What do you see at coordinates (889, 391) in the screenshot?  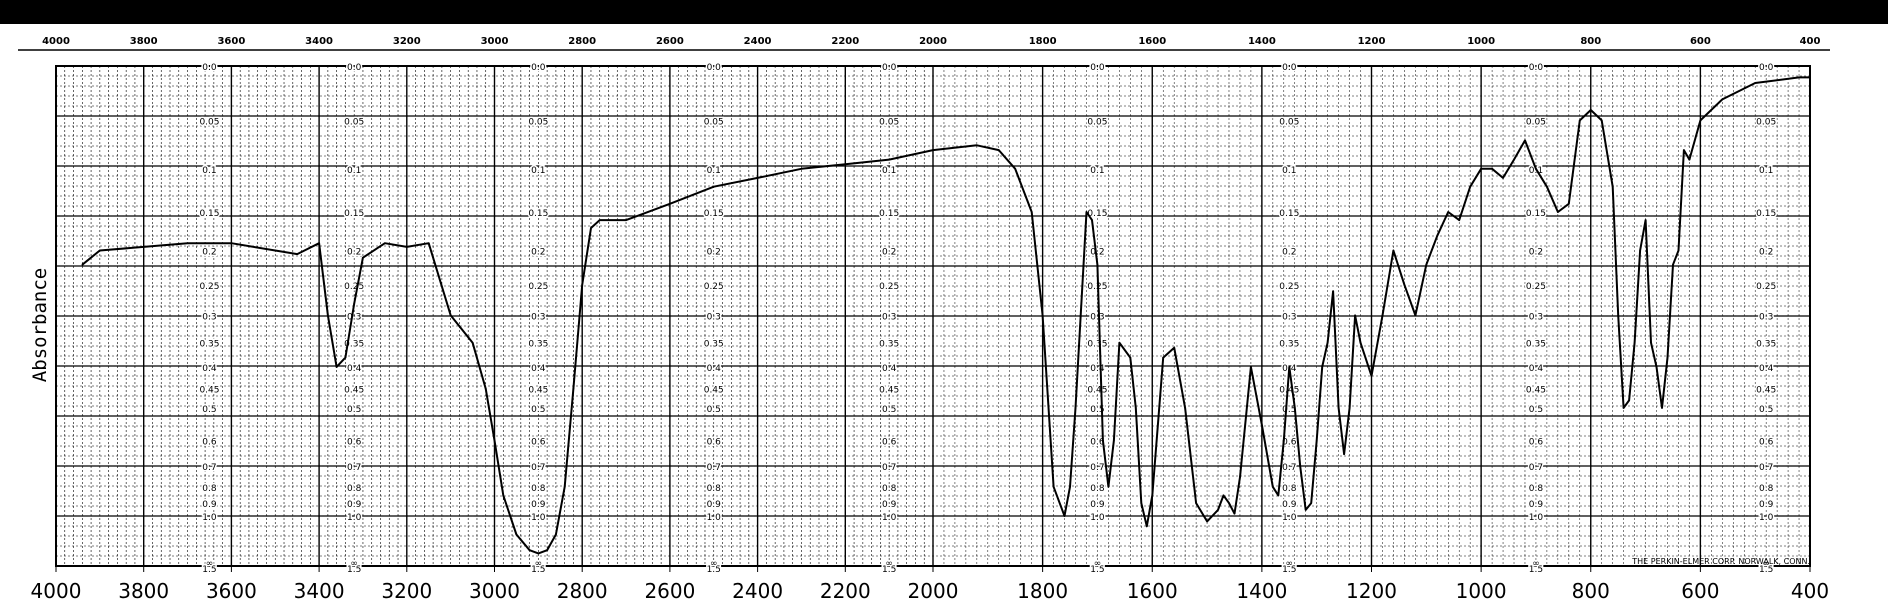 I see `absorbance-tick-label: 0.45` at bounding box center [889, 391].